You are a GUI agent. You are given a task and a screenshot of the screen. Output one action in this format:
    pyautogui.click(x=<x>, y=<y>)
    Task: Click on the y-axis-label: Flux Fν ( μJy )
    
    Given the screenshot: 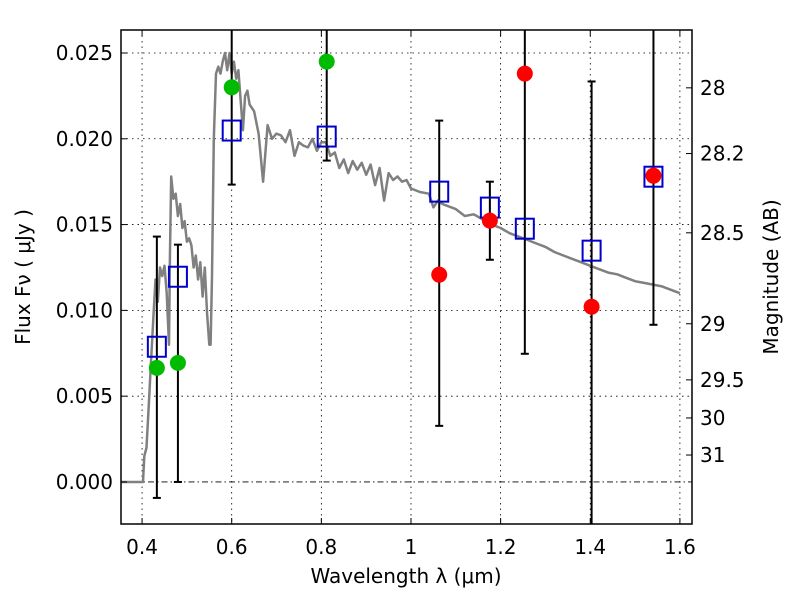 What is the action you would take?
    pyautogui.click(x=23, y=277)
    